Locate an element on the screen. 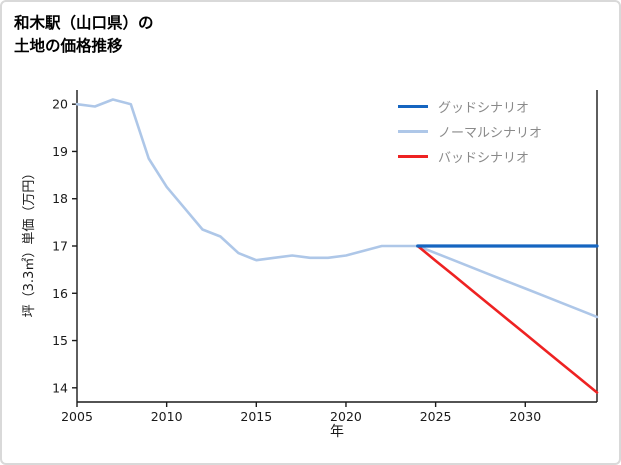 This screenshot has height=465, width=621. legend-item-normal: ノーマルシナリオ is located at coordinates (470, 131).